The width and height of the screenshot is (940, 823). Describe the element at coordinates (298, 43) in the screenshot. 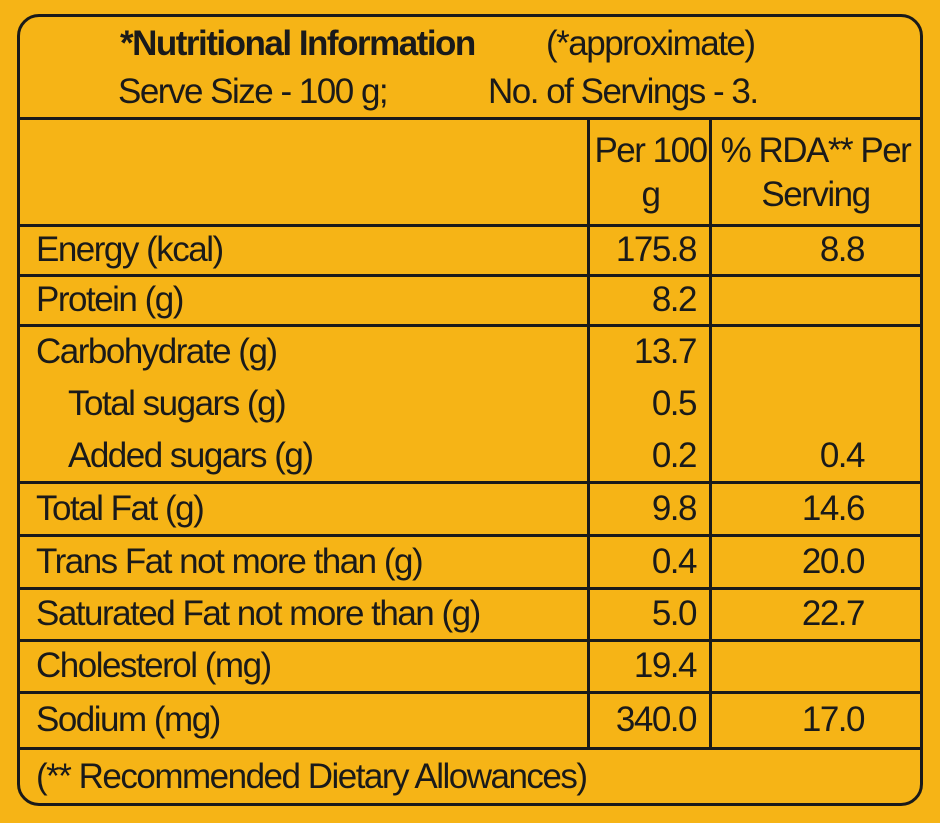

I see `title: *Nutritional Information` at that location.